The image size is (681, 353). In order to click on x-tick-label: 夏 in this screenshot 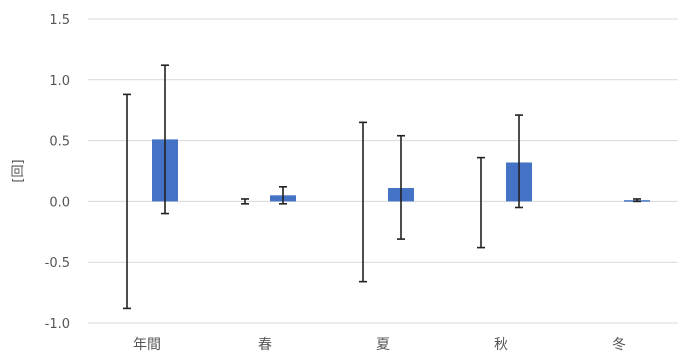, I will do `click(383, 345)`.